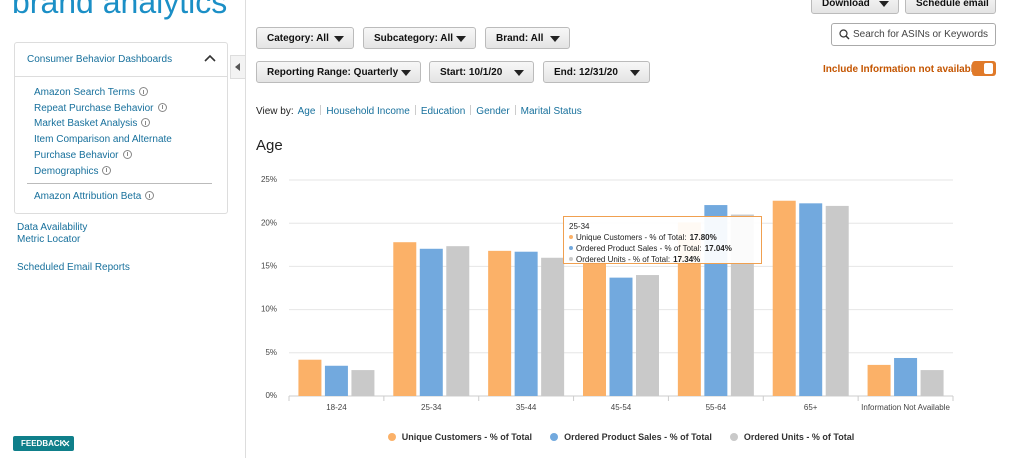 The width and height of the screenshot is (1024, 458). What do you see at coordinates (799, 437) in the screenshot?
I see `legend-label: Ordered Units - % of Total` at bounding box center [799, 437].